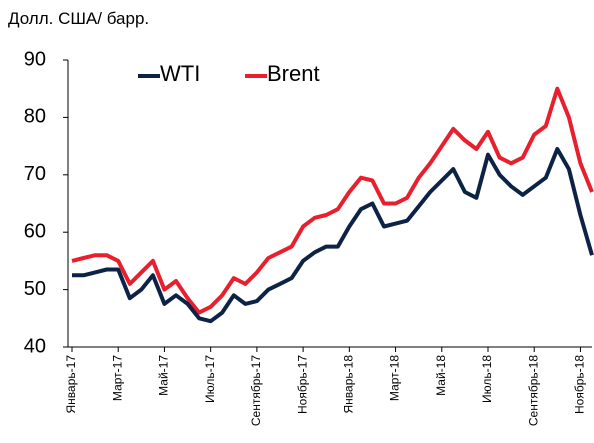  What do you see at coordinates (293, 73) in the screenshot?
I see `legend-label: Brent` at bounding box center [293, 73].